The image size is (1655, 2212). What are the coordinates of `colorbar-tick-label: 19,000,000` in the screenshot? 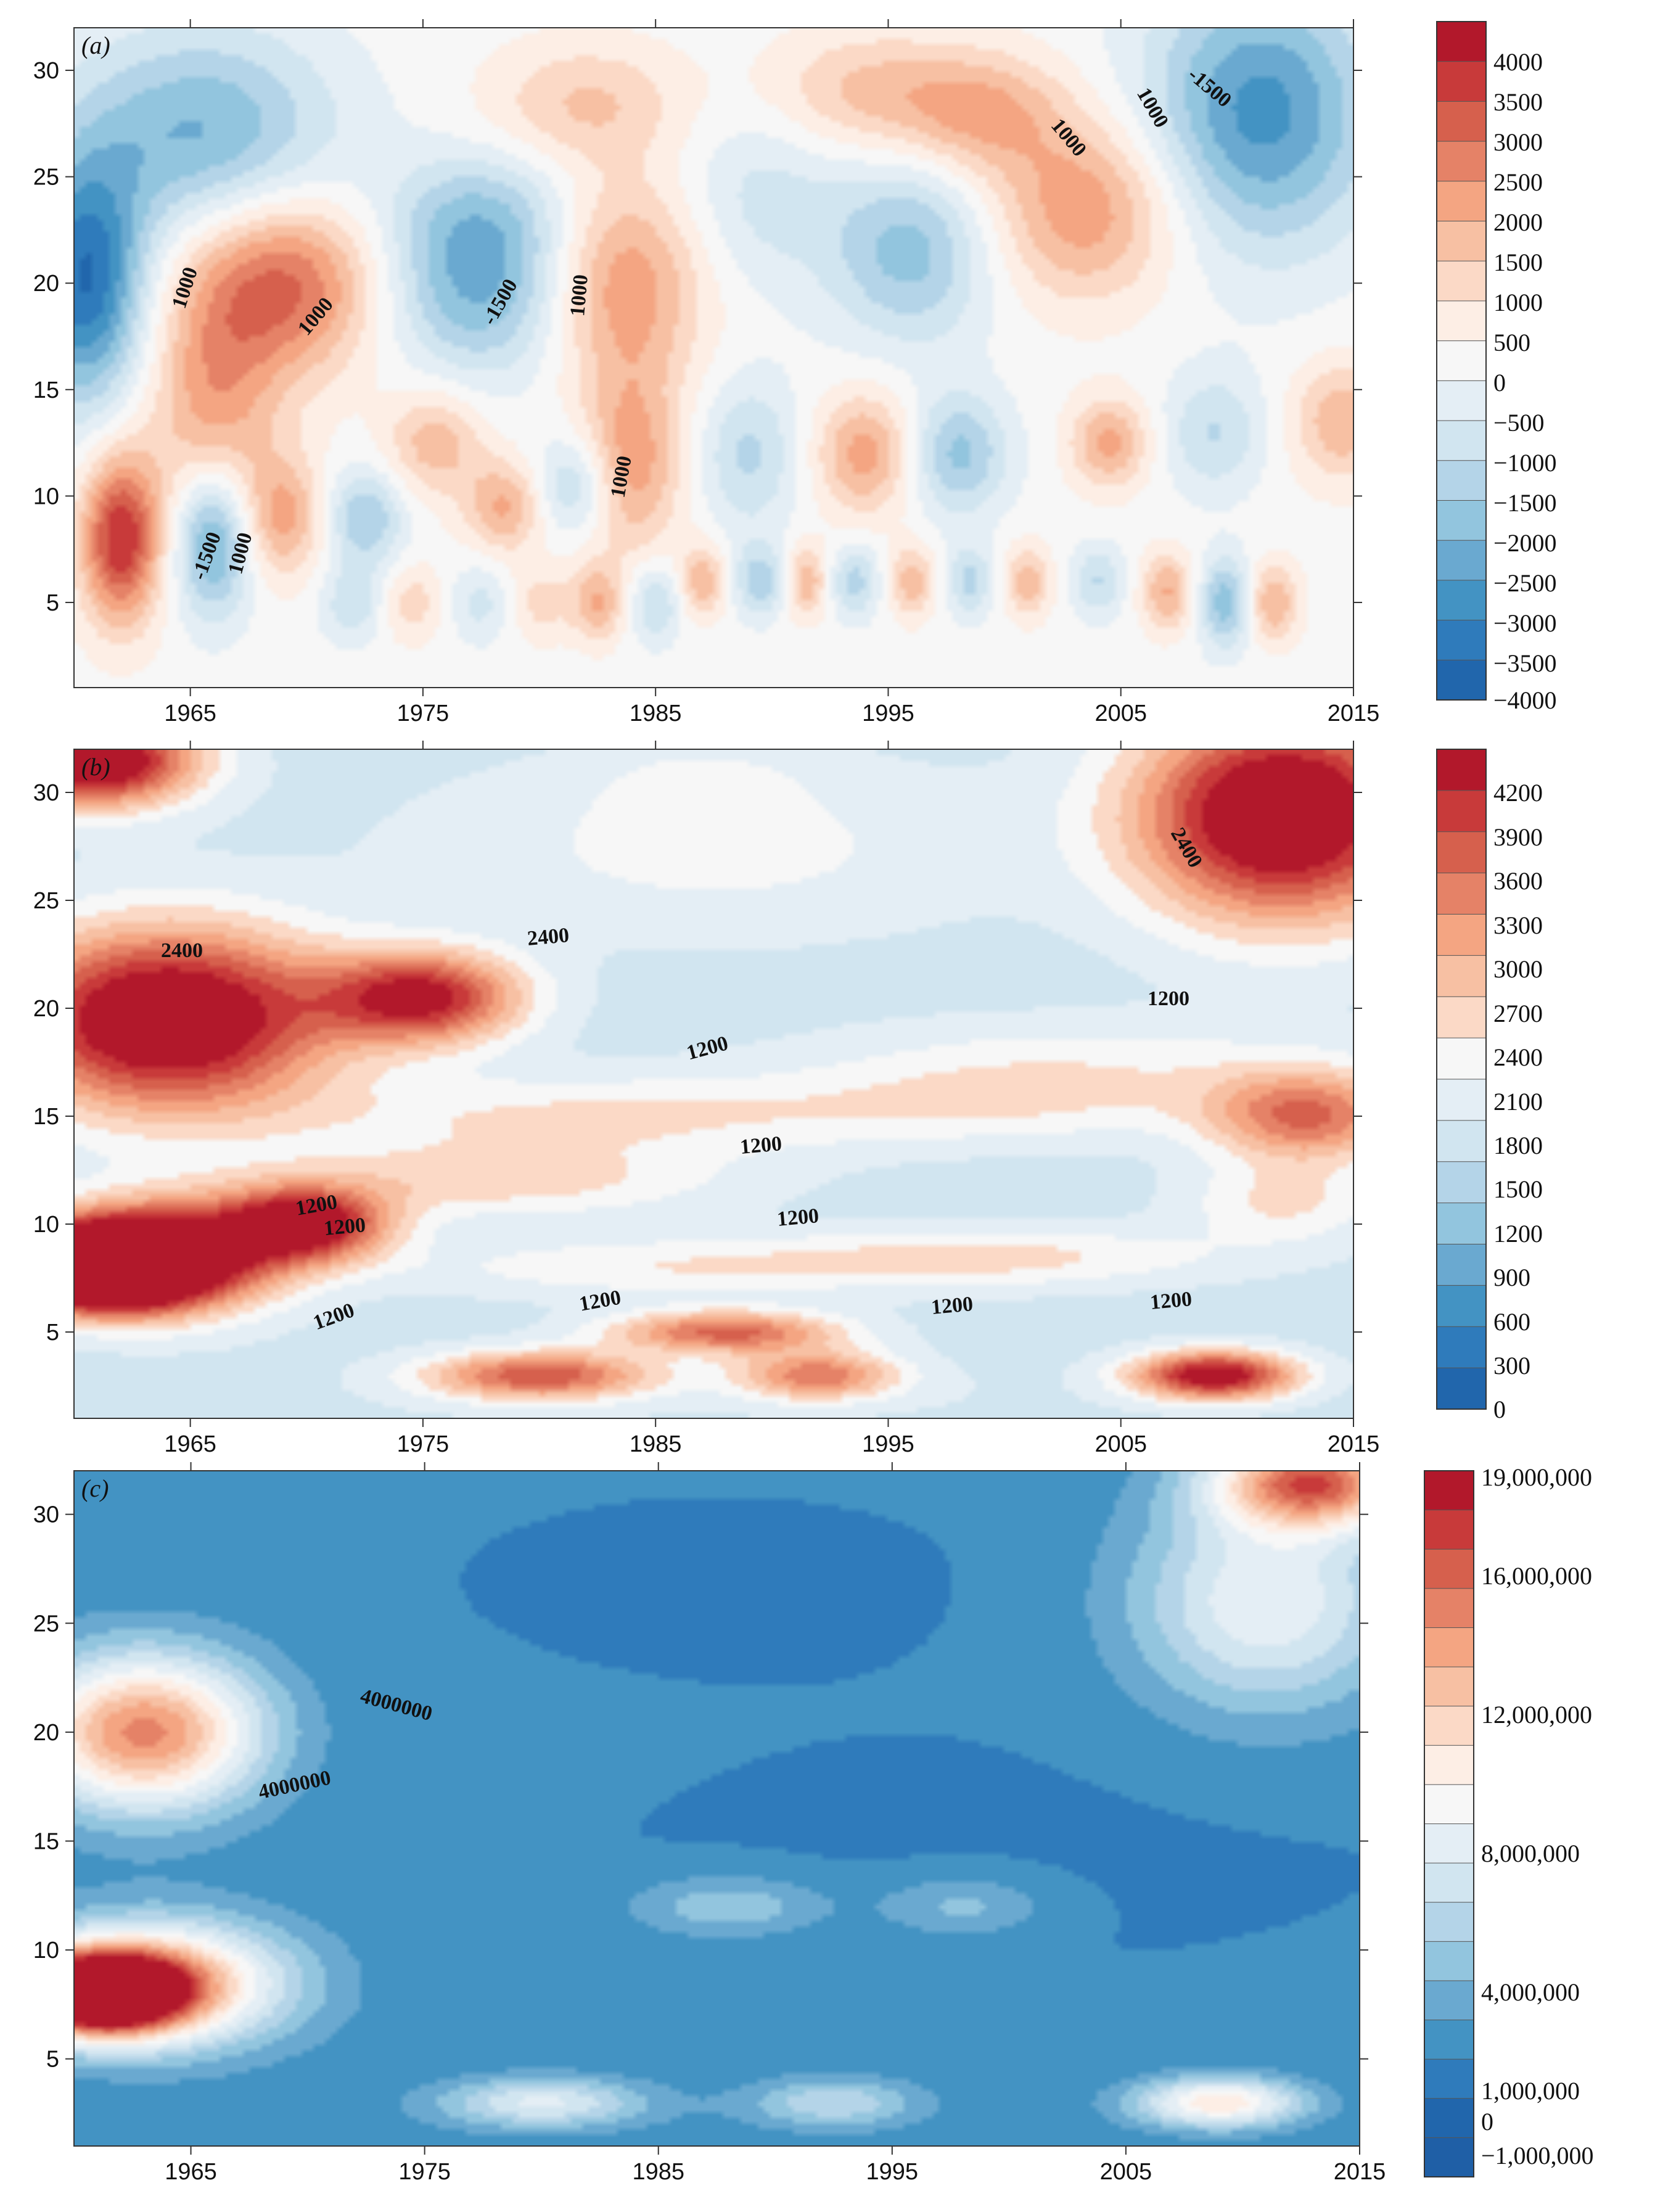 It's located at (1536, 1477).